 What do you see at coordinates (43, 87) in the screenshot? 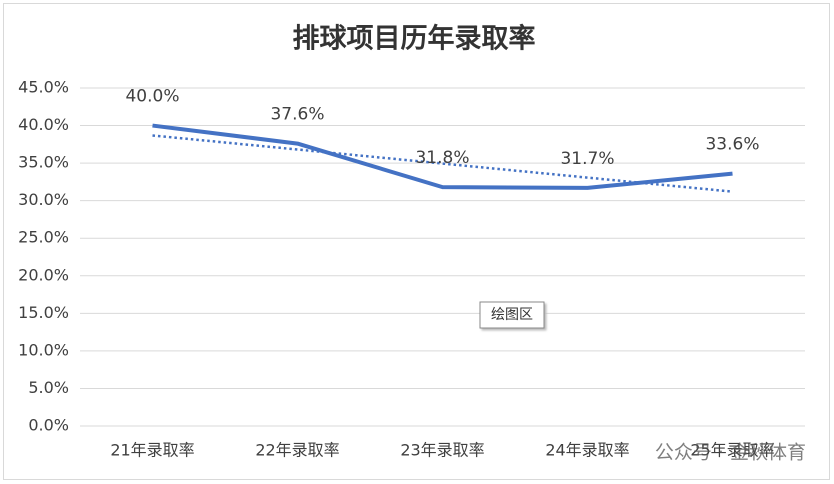
I see `y-tick-label: 45.0%` at bounding box center [43, 87].